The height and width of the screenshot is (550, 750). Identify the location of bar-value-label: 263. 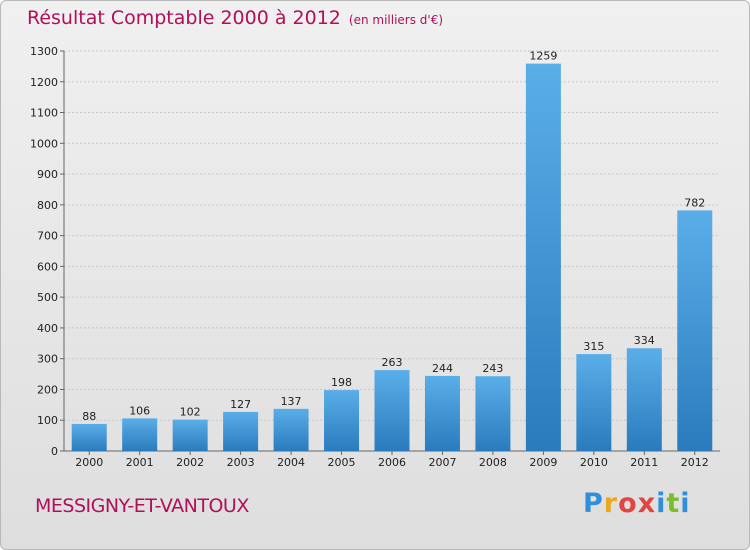
(392, 362).